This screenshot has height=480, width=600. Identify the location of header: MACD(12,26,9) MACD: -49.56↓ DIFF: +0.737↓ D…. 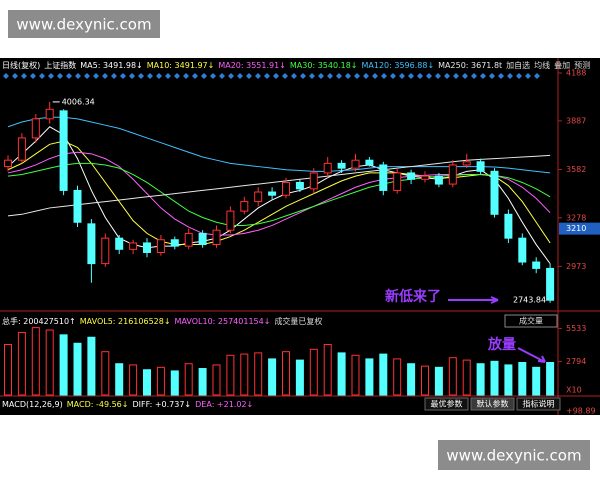
(127, 404).